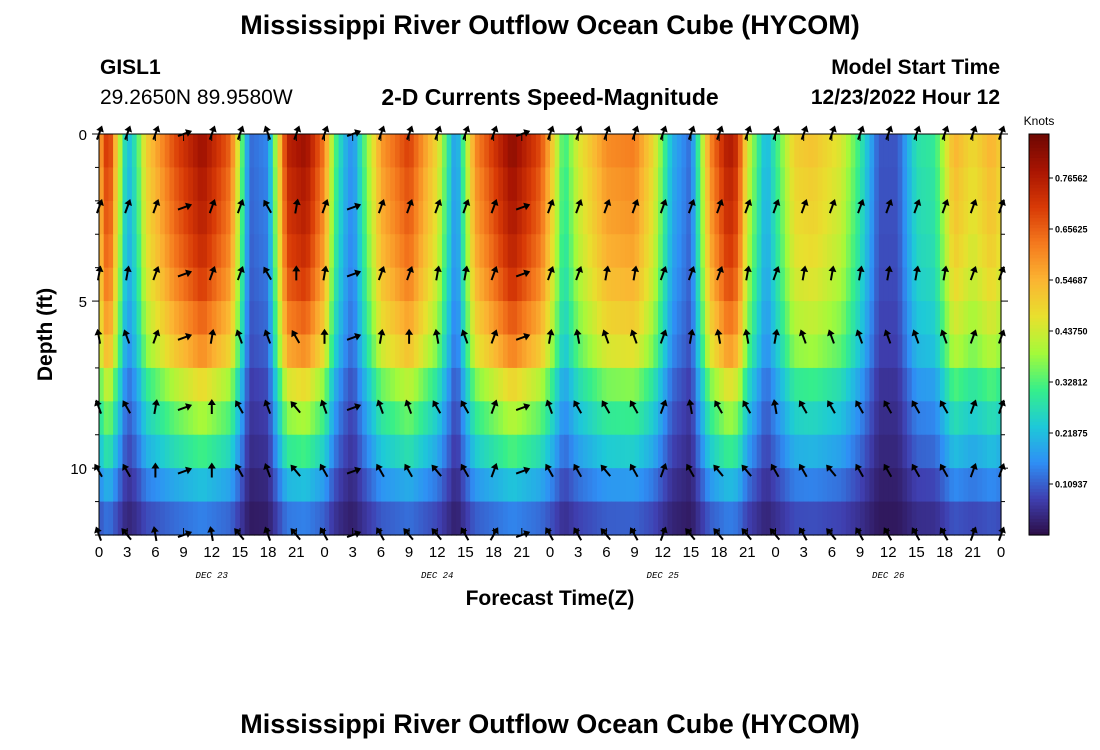  Describe the element at coordinates (662, 552) in the screenshot. I see `x-tick-label: 12` at that location.